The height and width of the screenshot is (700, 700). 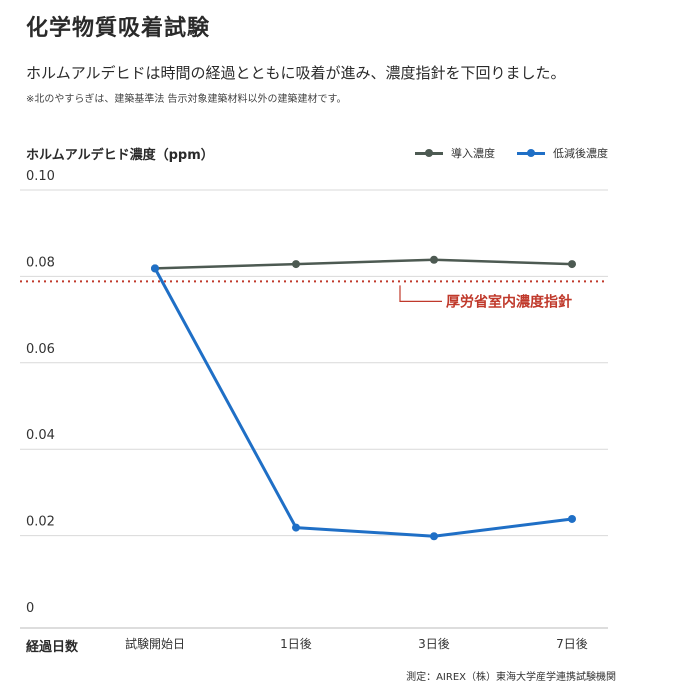 I want to click on source-credit: 測定：AIREX（株）東海大学産学連携試験機関, so click(x=511, y=677).